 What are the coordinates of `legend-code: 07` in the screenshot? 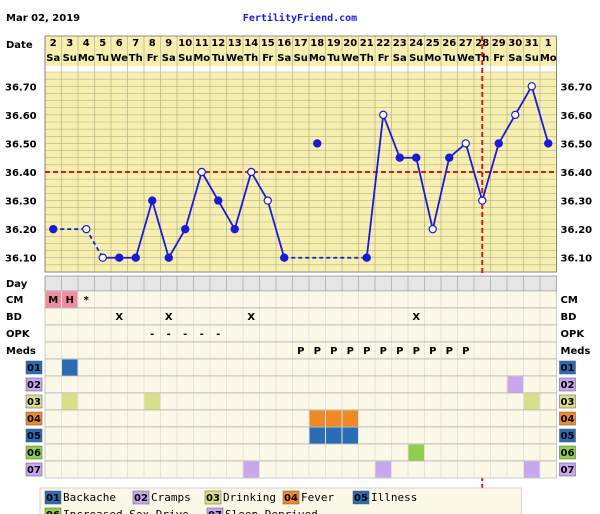 It's located at (215, 512).